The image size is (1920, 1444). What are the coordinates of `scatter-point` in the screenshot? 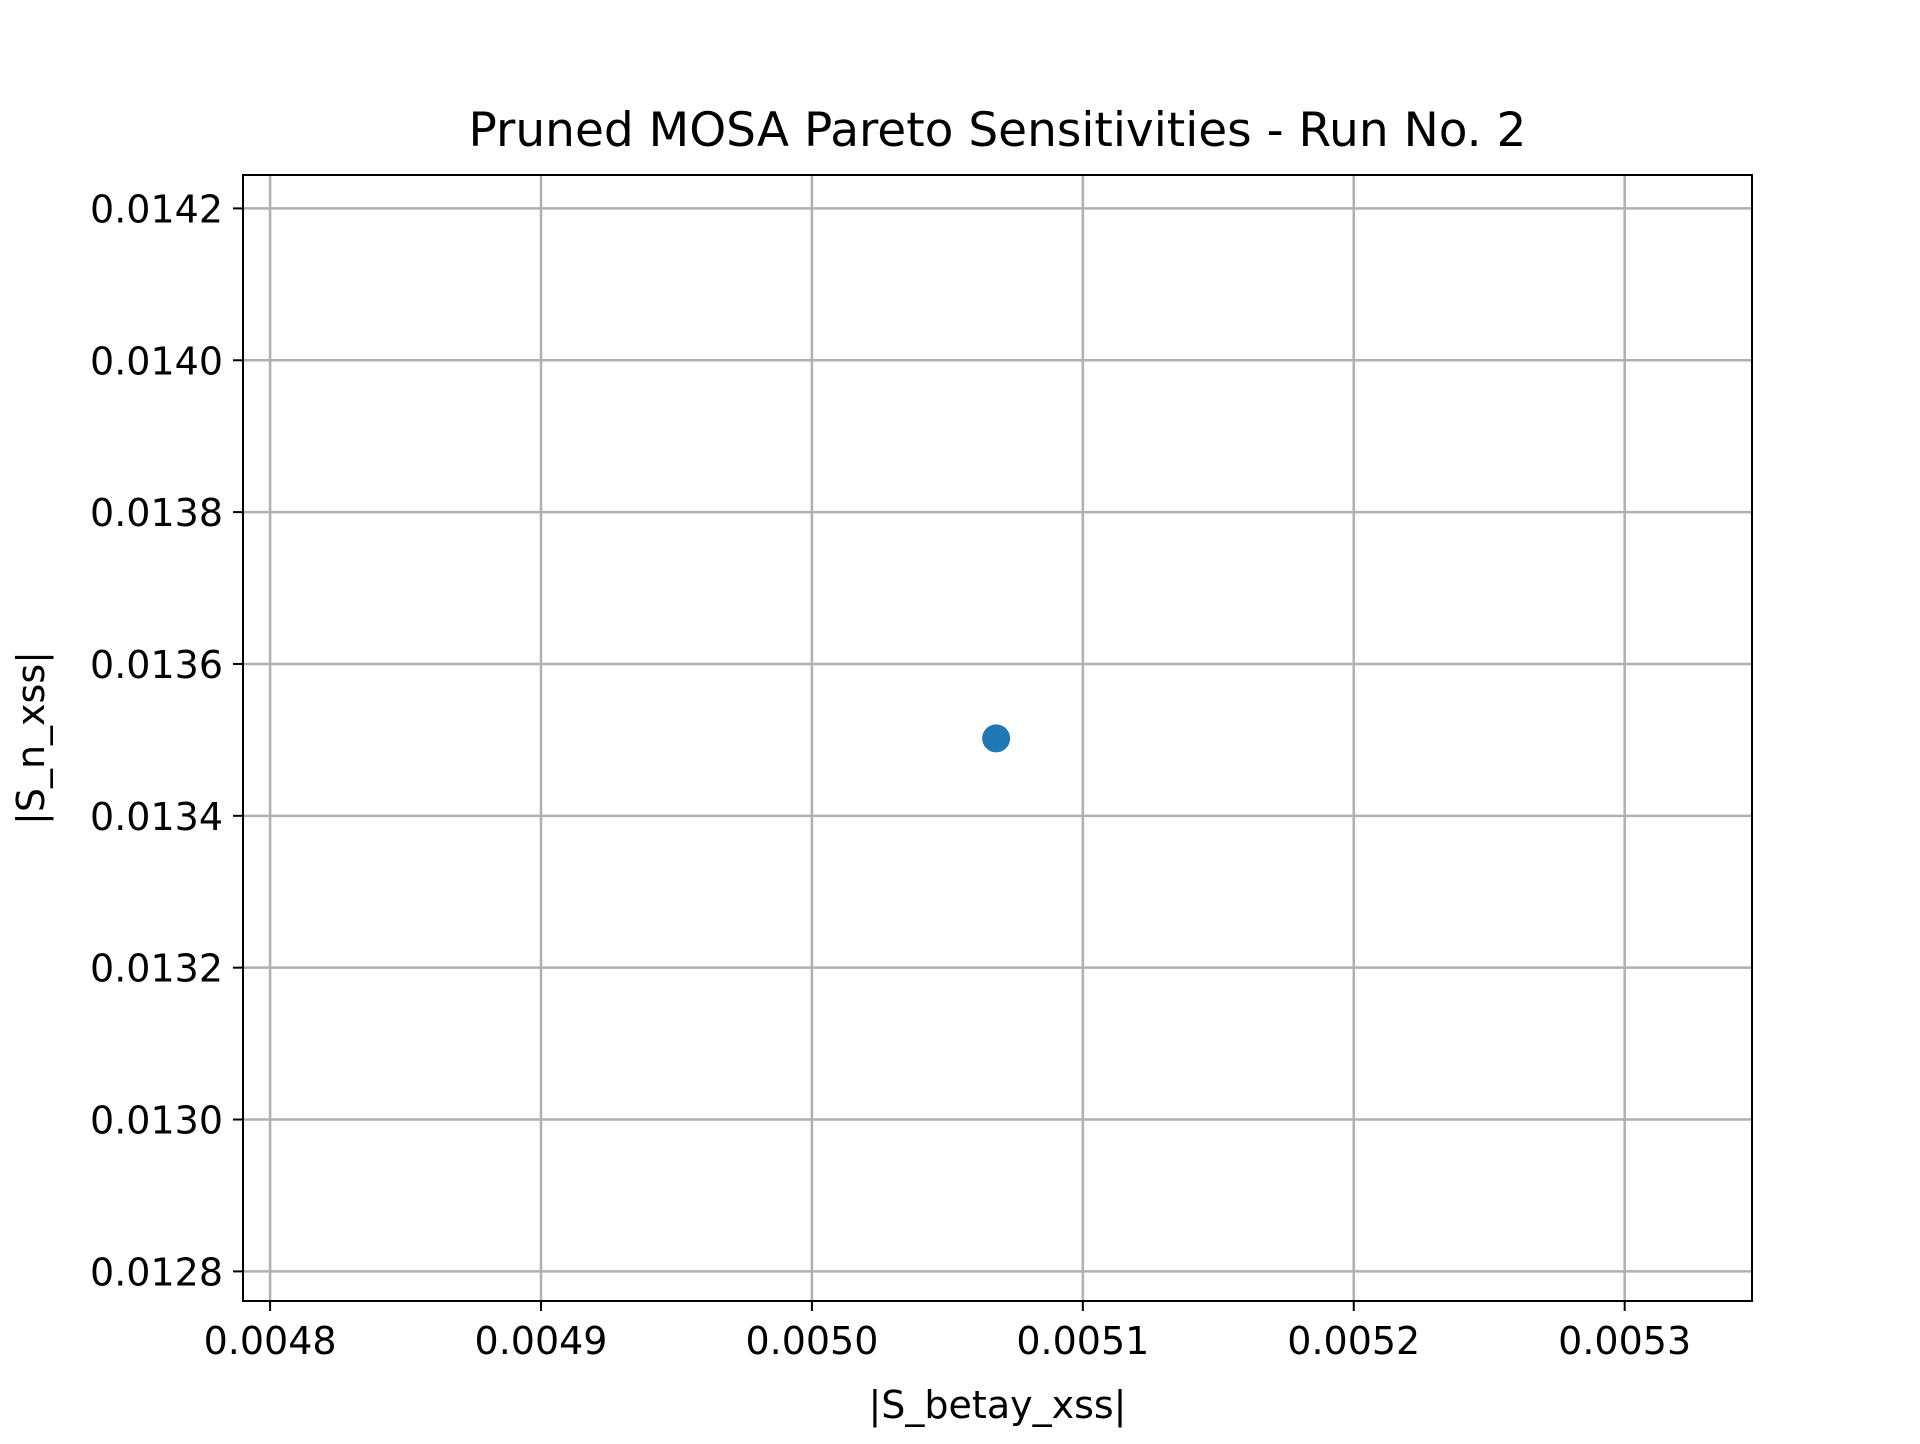 It's located at (996, 738).